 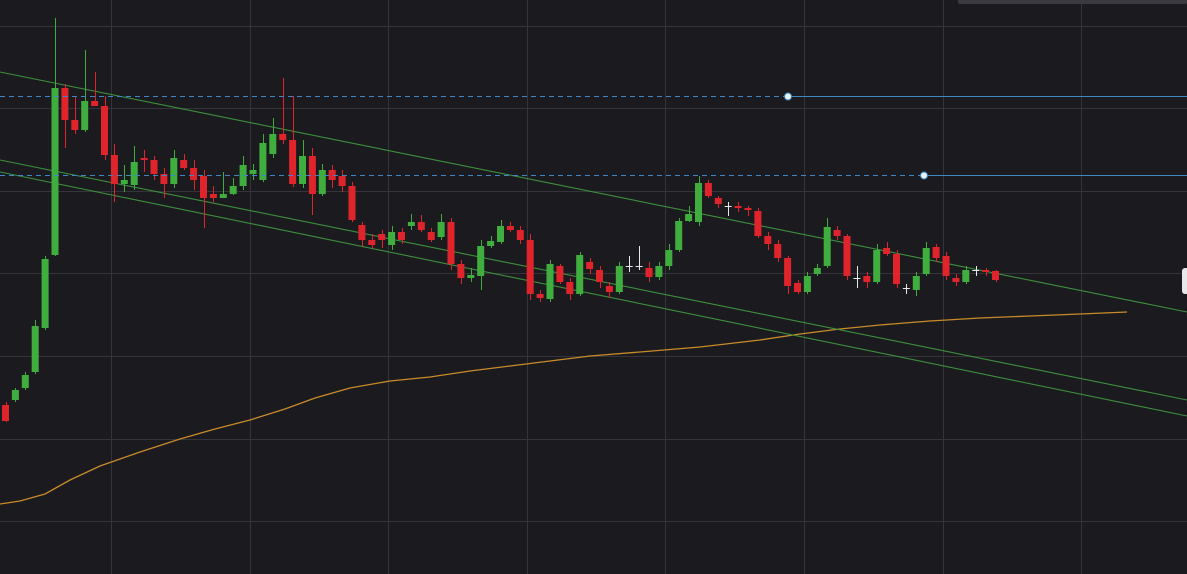 What do you see at coordinates (1072, 2) in the screenshot?
I see `time-scrollbar` at bounding box center [1072, 2].